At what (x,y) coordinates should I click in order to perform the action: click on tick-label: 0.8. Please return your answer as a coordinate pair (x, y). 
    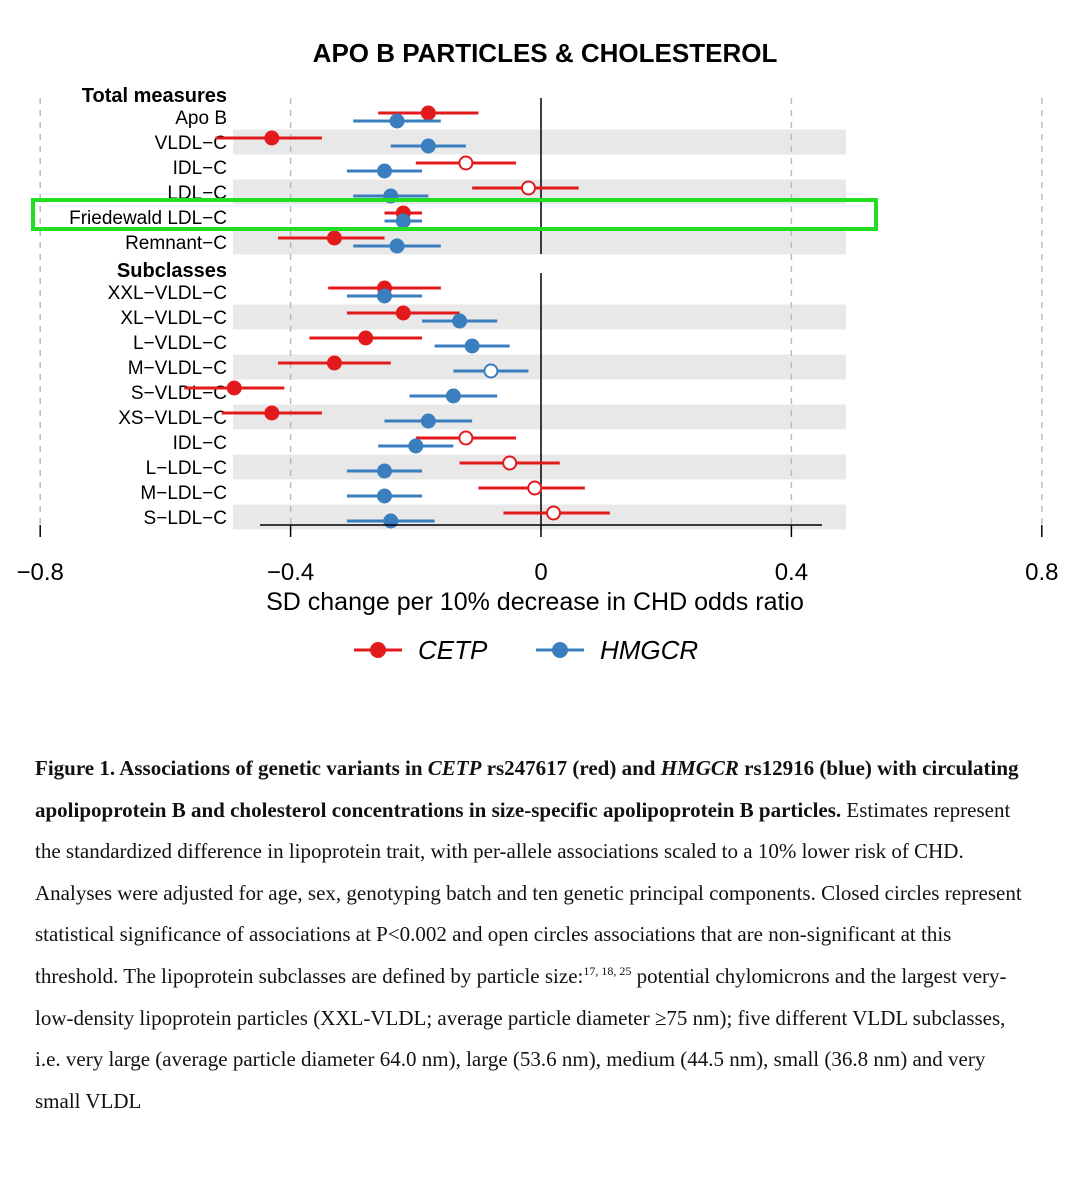
    Looking at the image, I should click on (1041, 572).